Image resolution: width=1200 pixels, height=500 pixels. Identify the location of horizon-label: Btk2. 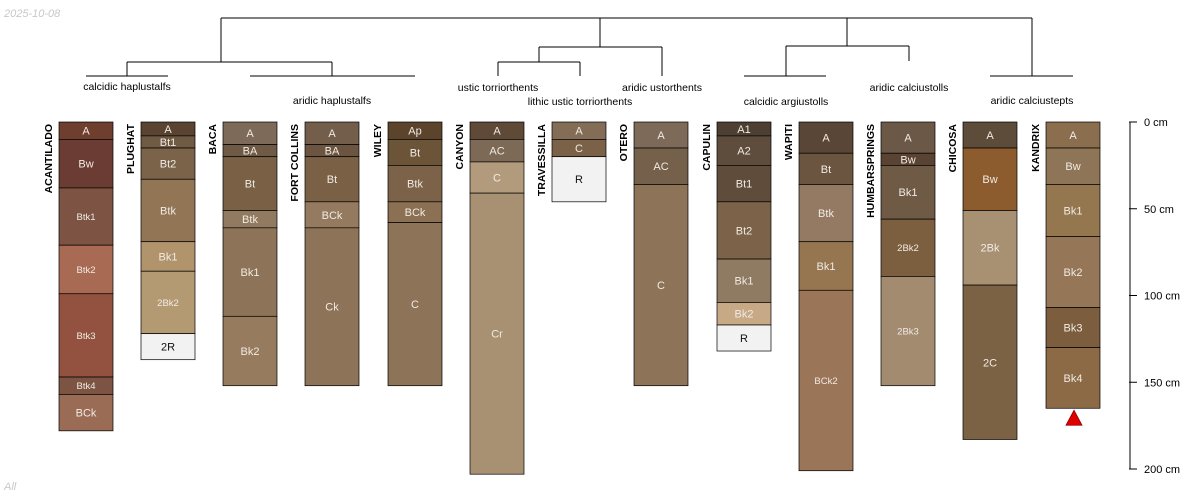
(85, 270).